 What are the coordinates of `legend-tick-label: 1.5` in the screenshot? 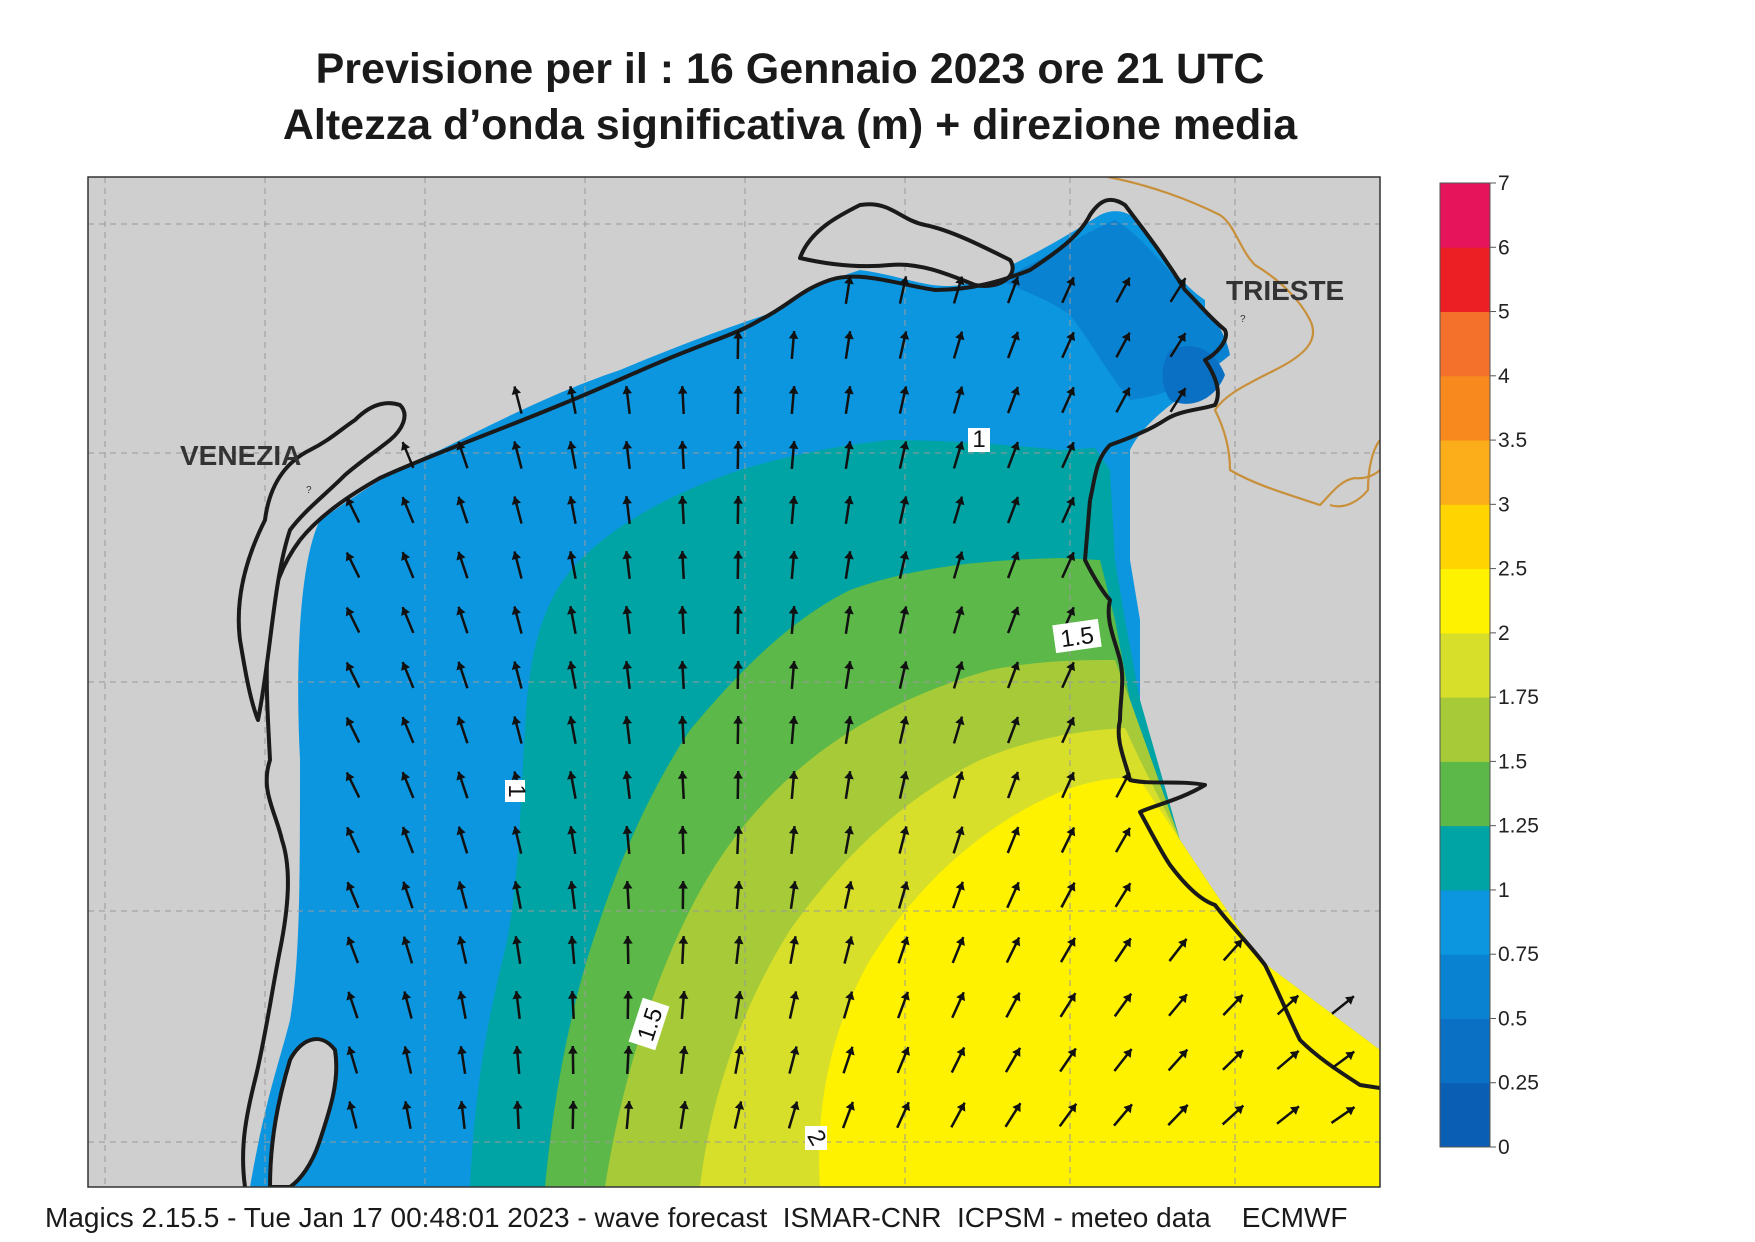 It's located at (1512, 761).